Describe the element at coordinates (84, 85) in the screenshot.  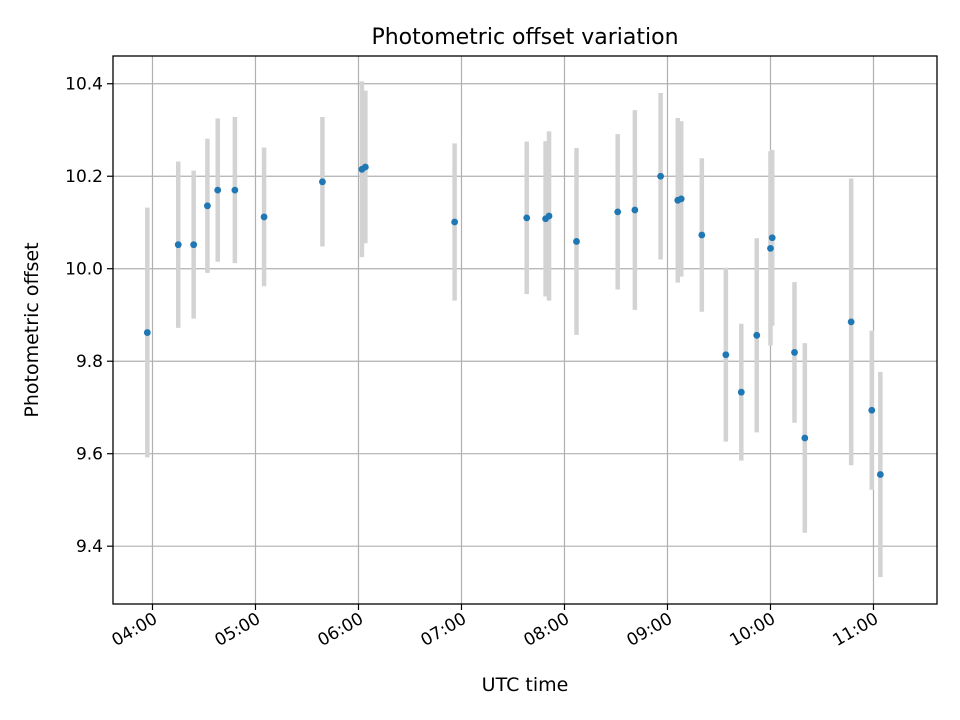
I see `y-tick-label: 10.4` at that location.